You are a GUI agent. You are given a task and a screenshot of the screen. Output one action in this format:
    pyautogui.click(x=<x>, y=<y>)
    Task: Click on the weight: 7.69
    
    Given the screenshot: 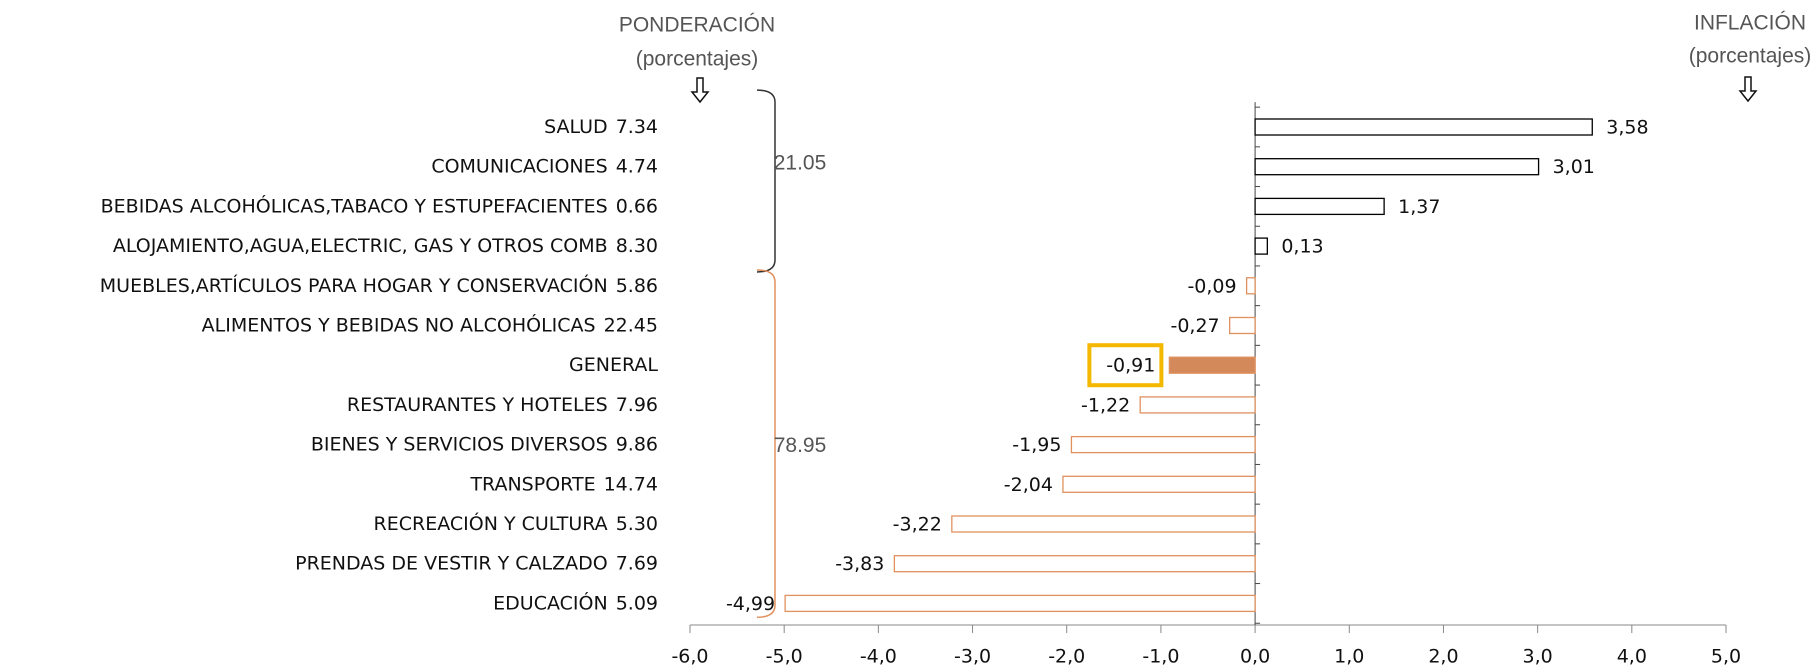 What is the action you would take?
    pyautogui.click(x=637, y=563)
    